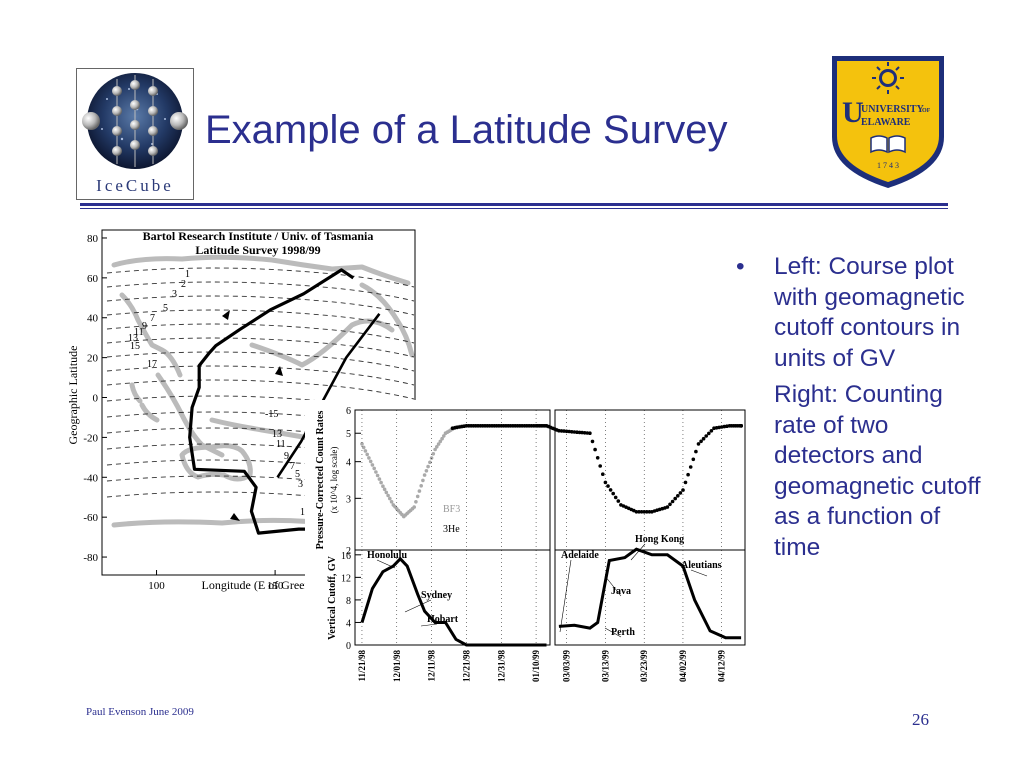  What do you see at coordinates (501, 666) in the screenshot?
I see `date-tick-label: 12/31/98` at bounding box center [501, 666].